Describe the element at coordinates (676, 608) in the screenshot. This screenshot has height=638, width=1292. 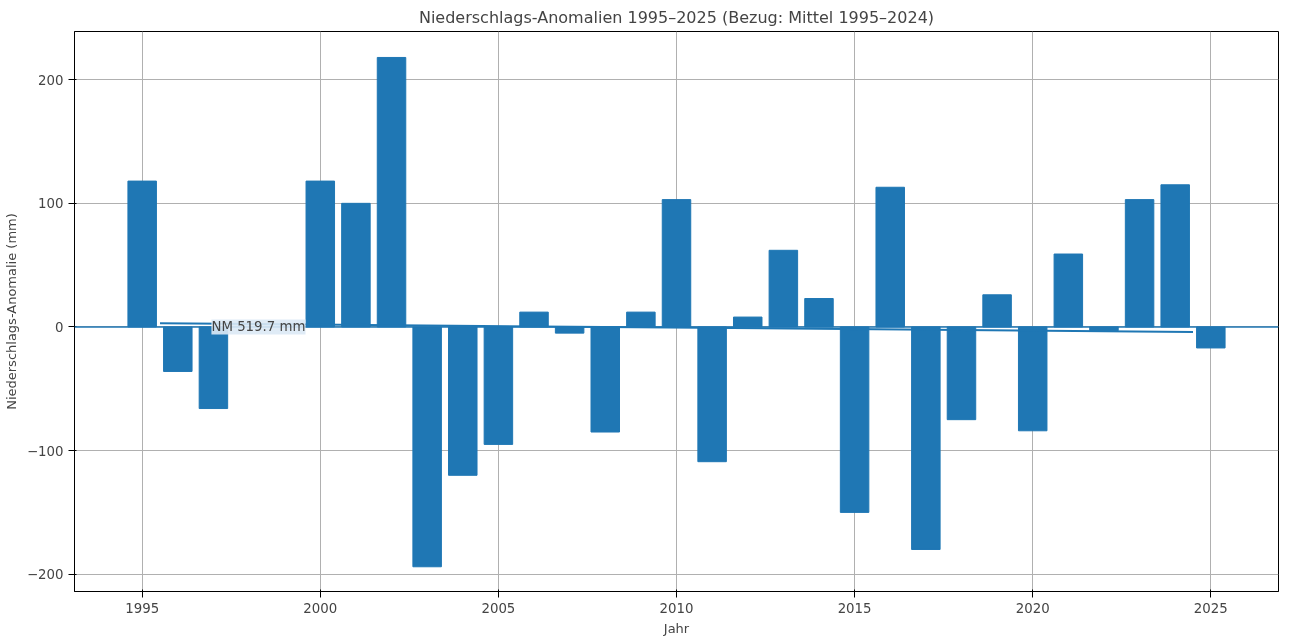
I see `x-tick-label: 2010` at that location.